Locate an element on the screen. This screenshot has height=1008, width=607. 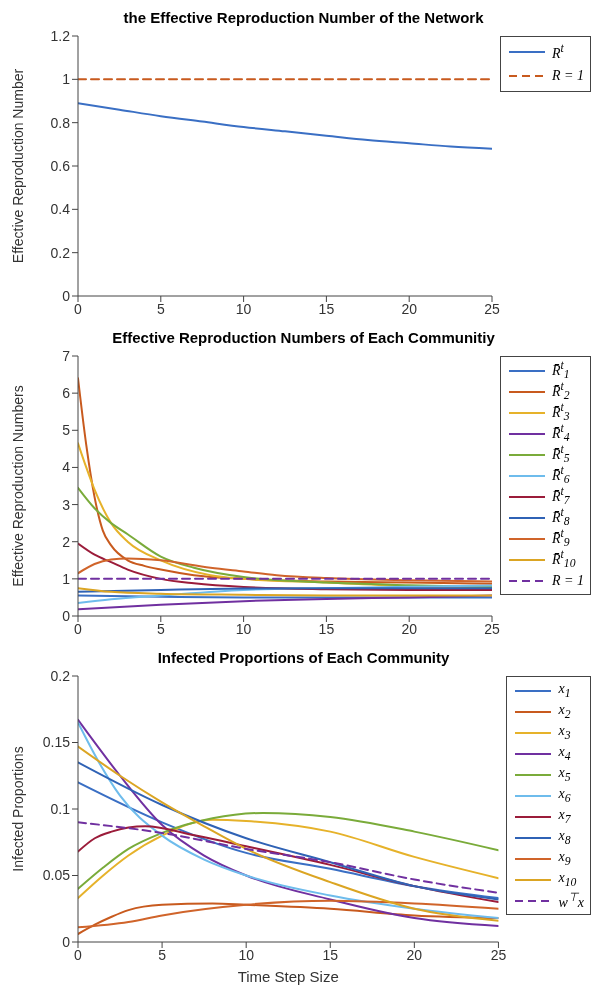
y-axis-title: Effective Reproduction Number is located at coordinates (17, 166).